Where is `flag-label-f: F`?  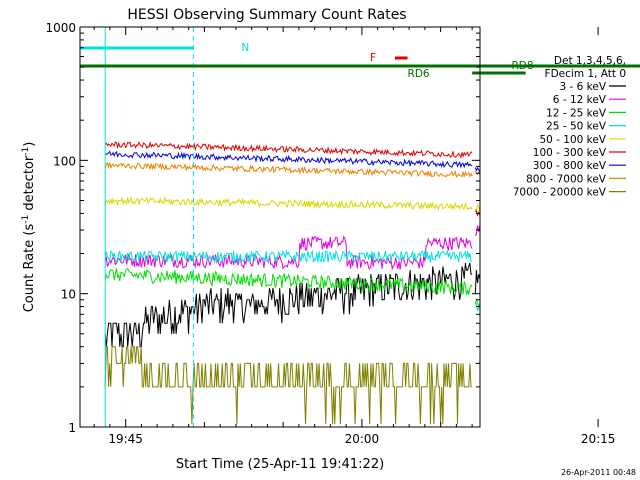
flag-label-f: F is located at coordinates (373, 58).